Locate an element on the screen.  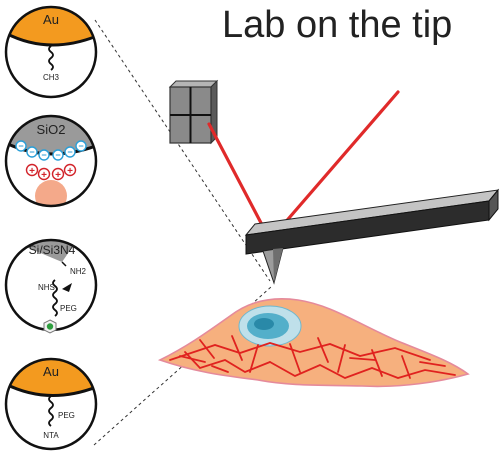
substrate-label-1: Au is located at coordinates (51, 19).